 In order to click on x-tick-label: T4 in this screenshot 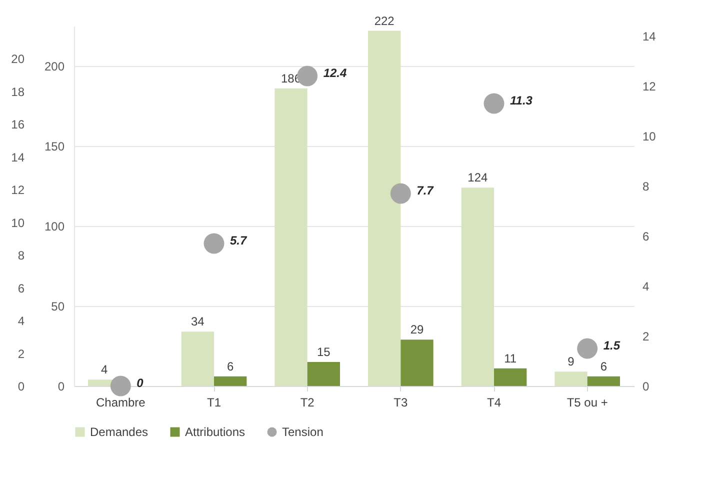, I will do `click(494, 403)`.